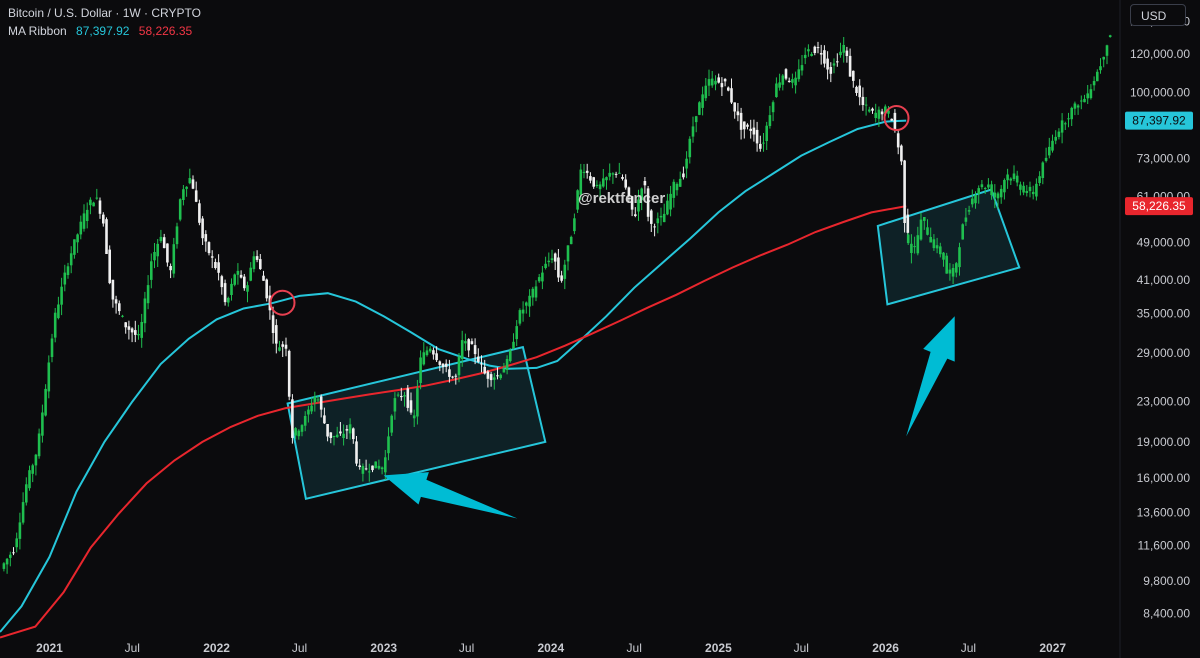  Describe the element at coordinates (1164, 442) in the screenshot. I see `y-tick-label: 19,000.00` at that location.